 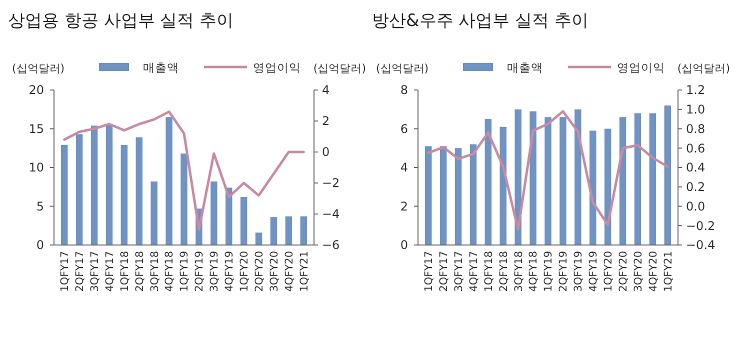 What do you see at coordinates (121, 21) in the screenshot?
I see `chart-title: 상업용 항공 사업부 실적 추이` at bounding box center [121, 21].